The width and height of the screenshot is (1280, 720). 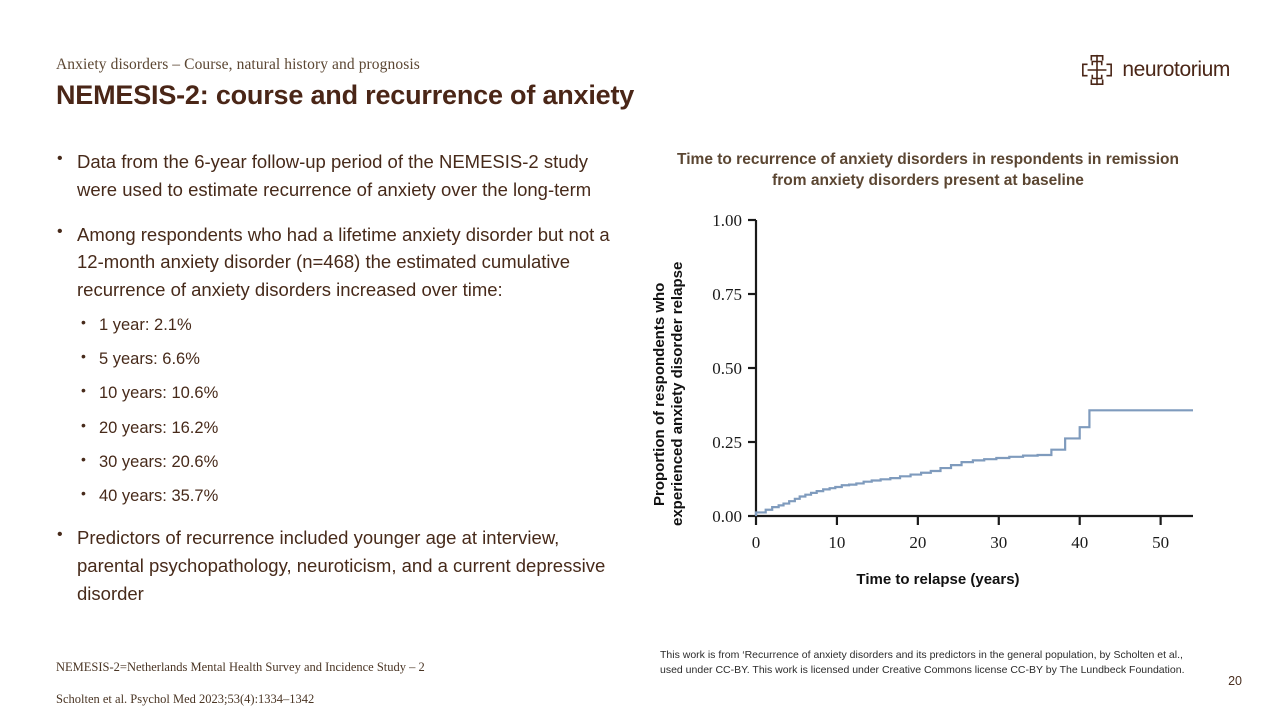 I want to click on page-number: 20, so click(x=1235, y=681).